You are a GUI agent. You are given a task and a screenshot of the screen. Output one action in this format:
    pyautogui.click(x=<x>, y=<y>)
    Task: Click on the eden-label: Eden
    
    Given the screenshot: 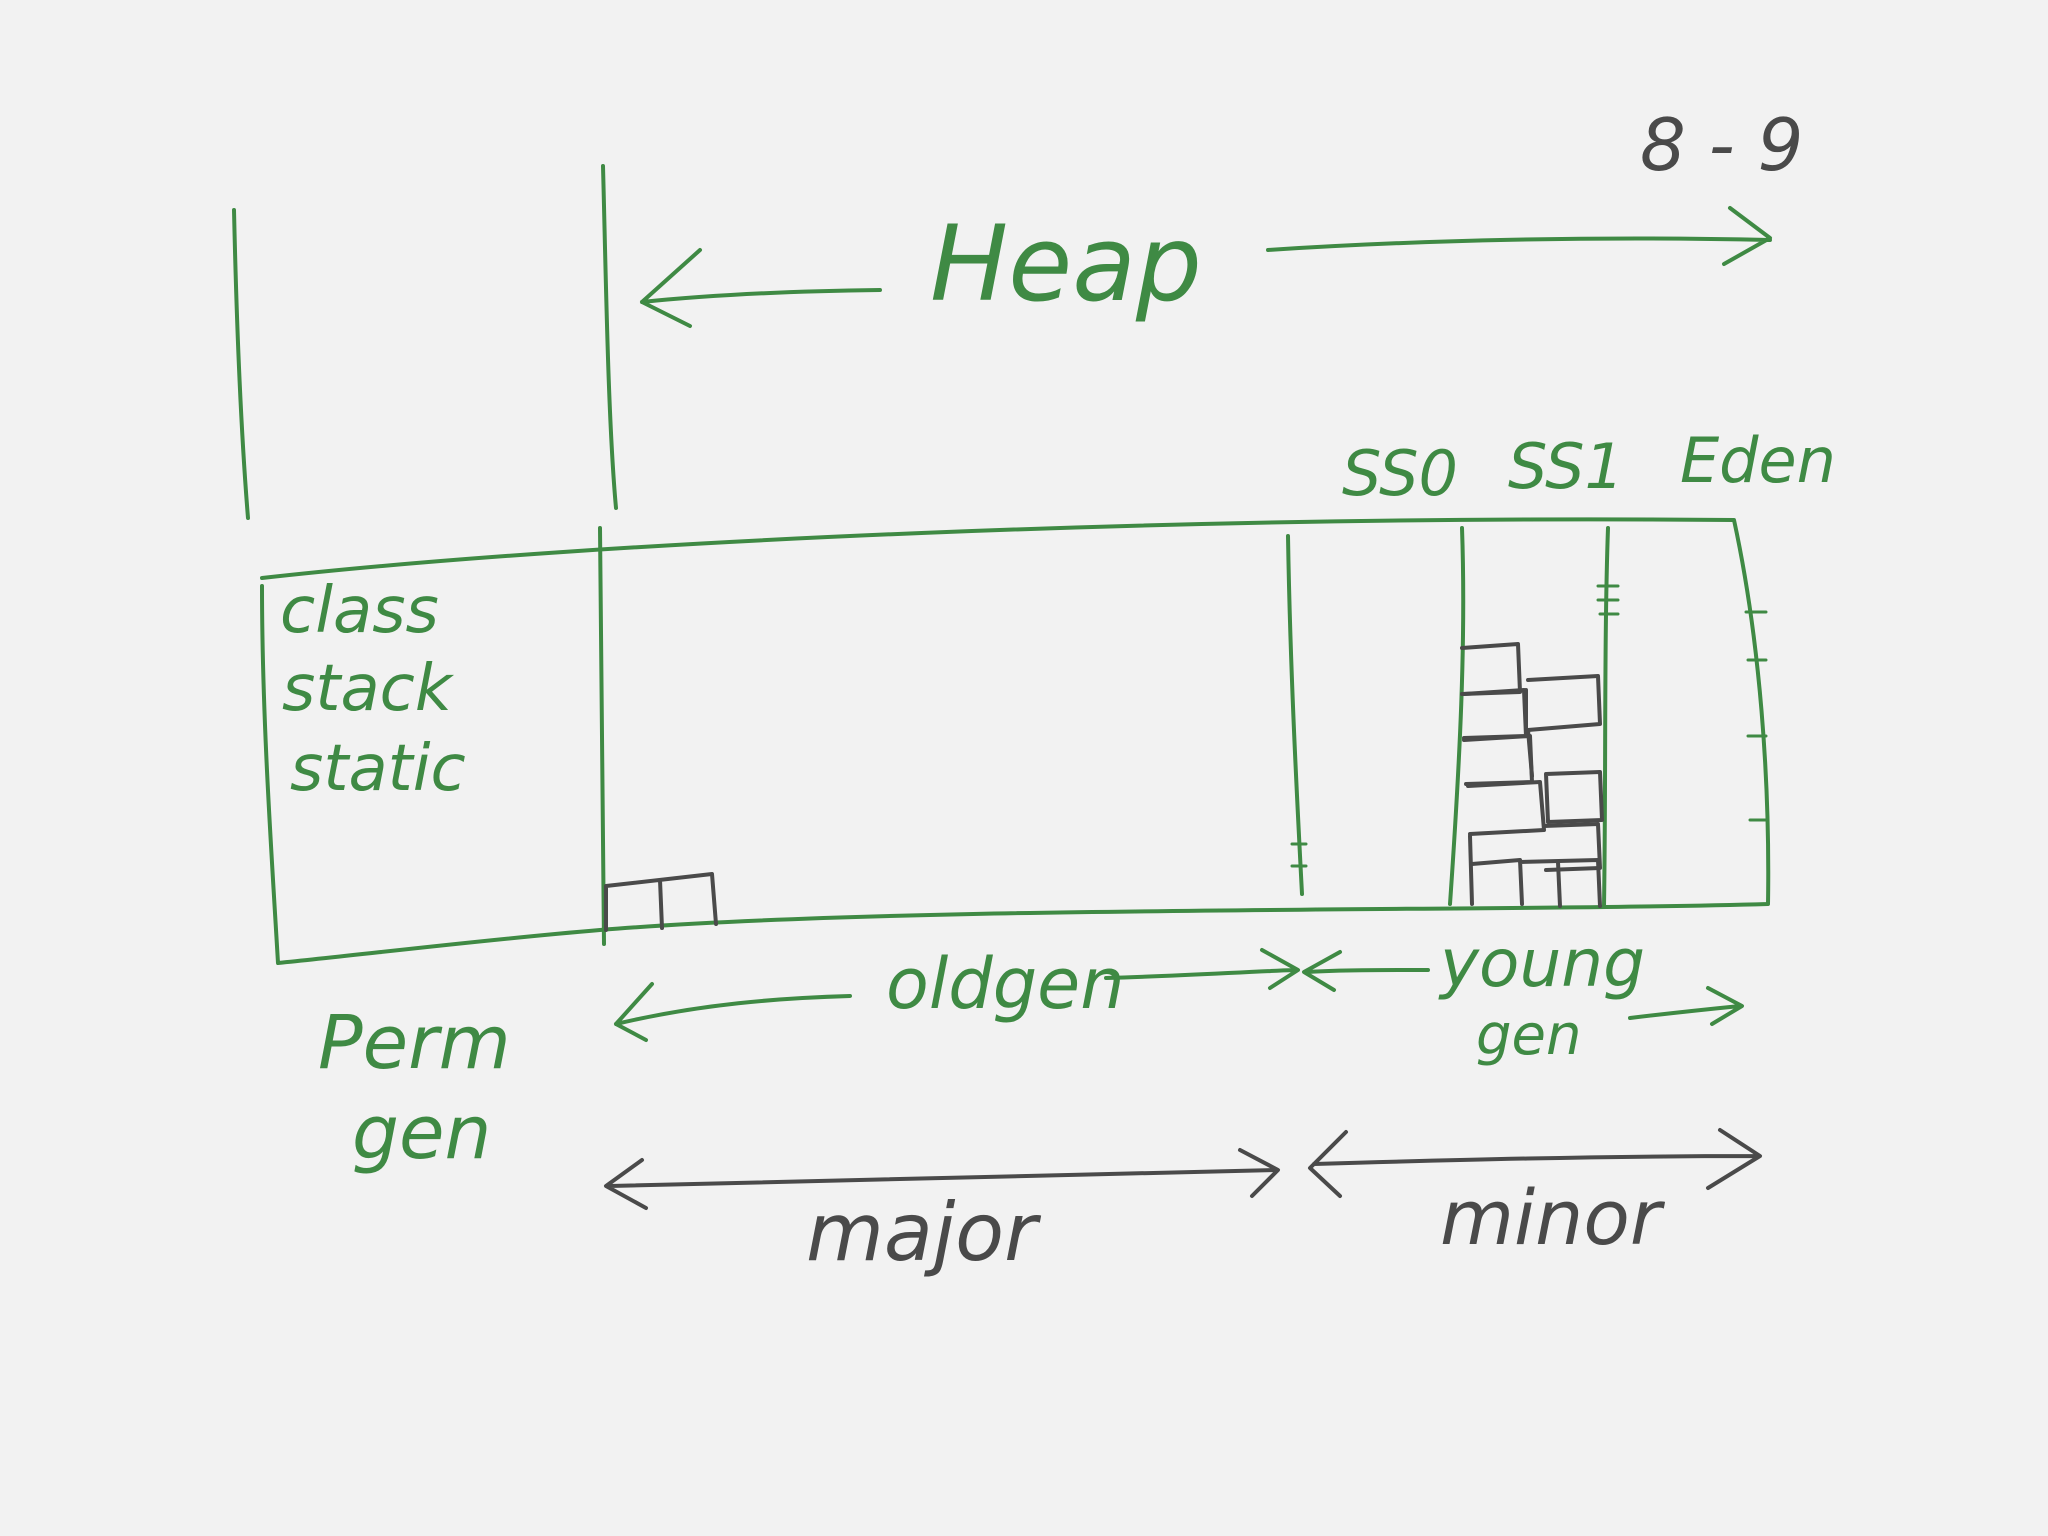 What is the action you would take?
    pyautogui.click(x=1758, y=460)
    